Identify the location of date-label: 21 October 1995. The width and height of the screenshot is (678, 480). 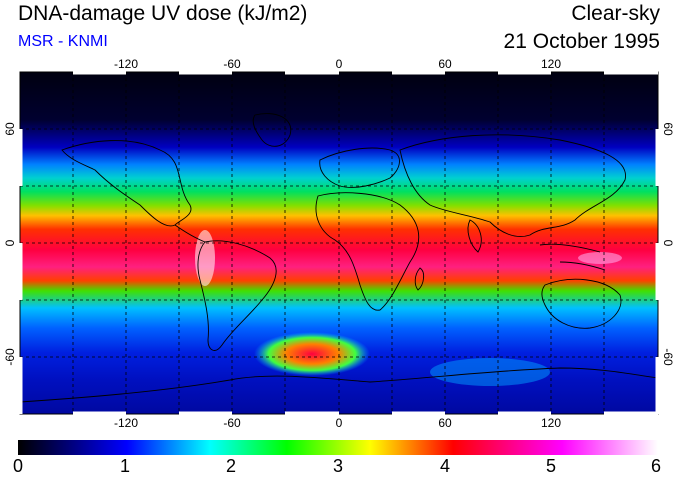
(581, 41).